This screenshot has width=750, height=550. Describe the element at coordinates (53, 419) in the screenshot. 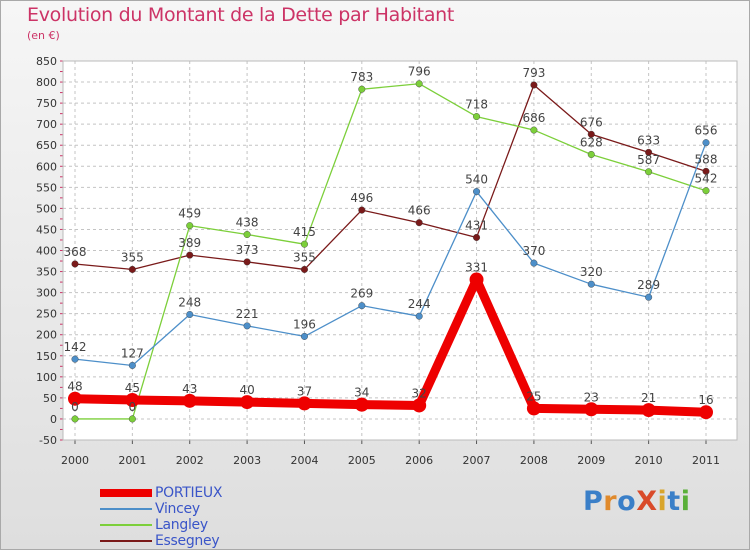

I see `y-tick-label: 0` at that location.